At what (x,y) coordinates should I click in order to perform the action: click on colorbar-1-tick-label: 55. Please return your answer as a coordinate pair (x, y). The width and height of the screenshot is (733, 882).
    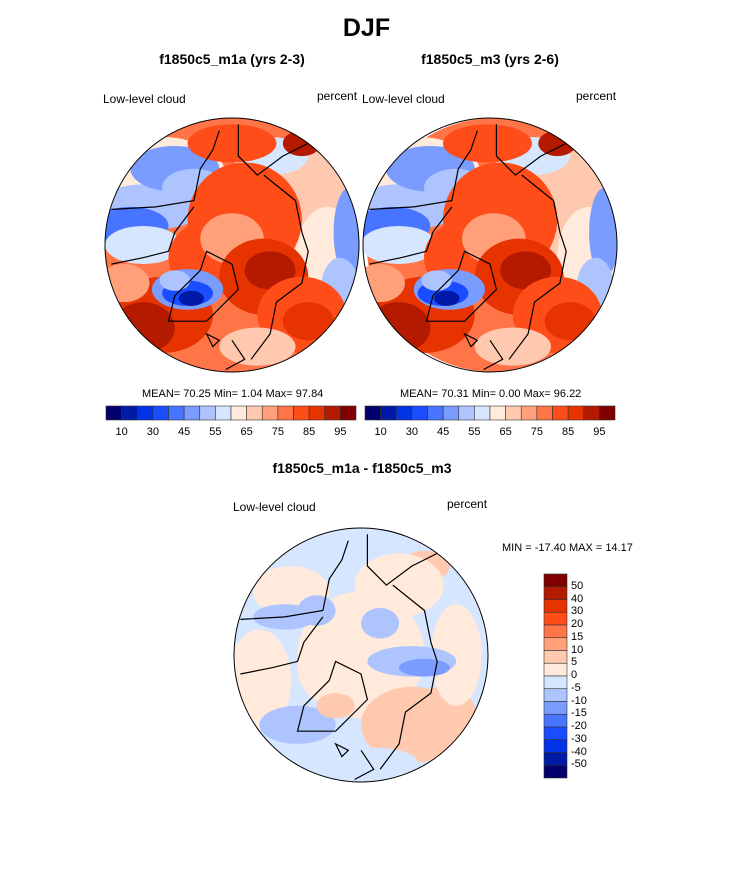
    Looking at the image, I should click on (215, 432).